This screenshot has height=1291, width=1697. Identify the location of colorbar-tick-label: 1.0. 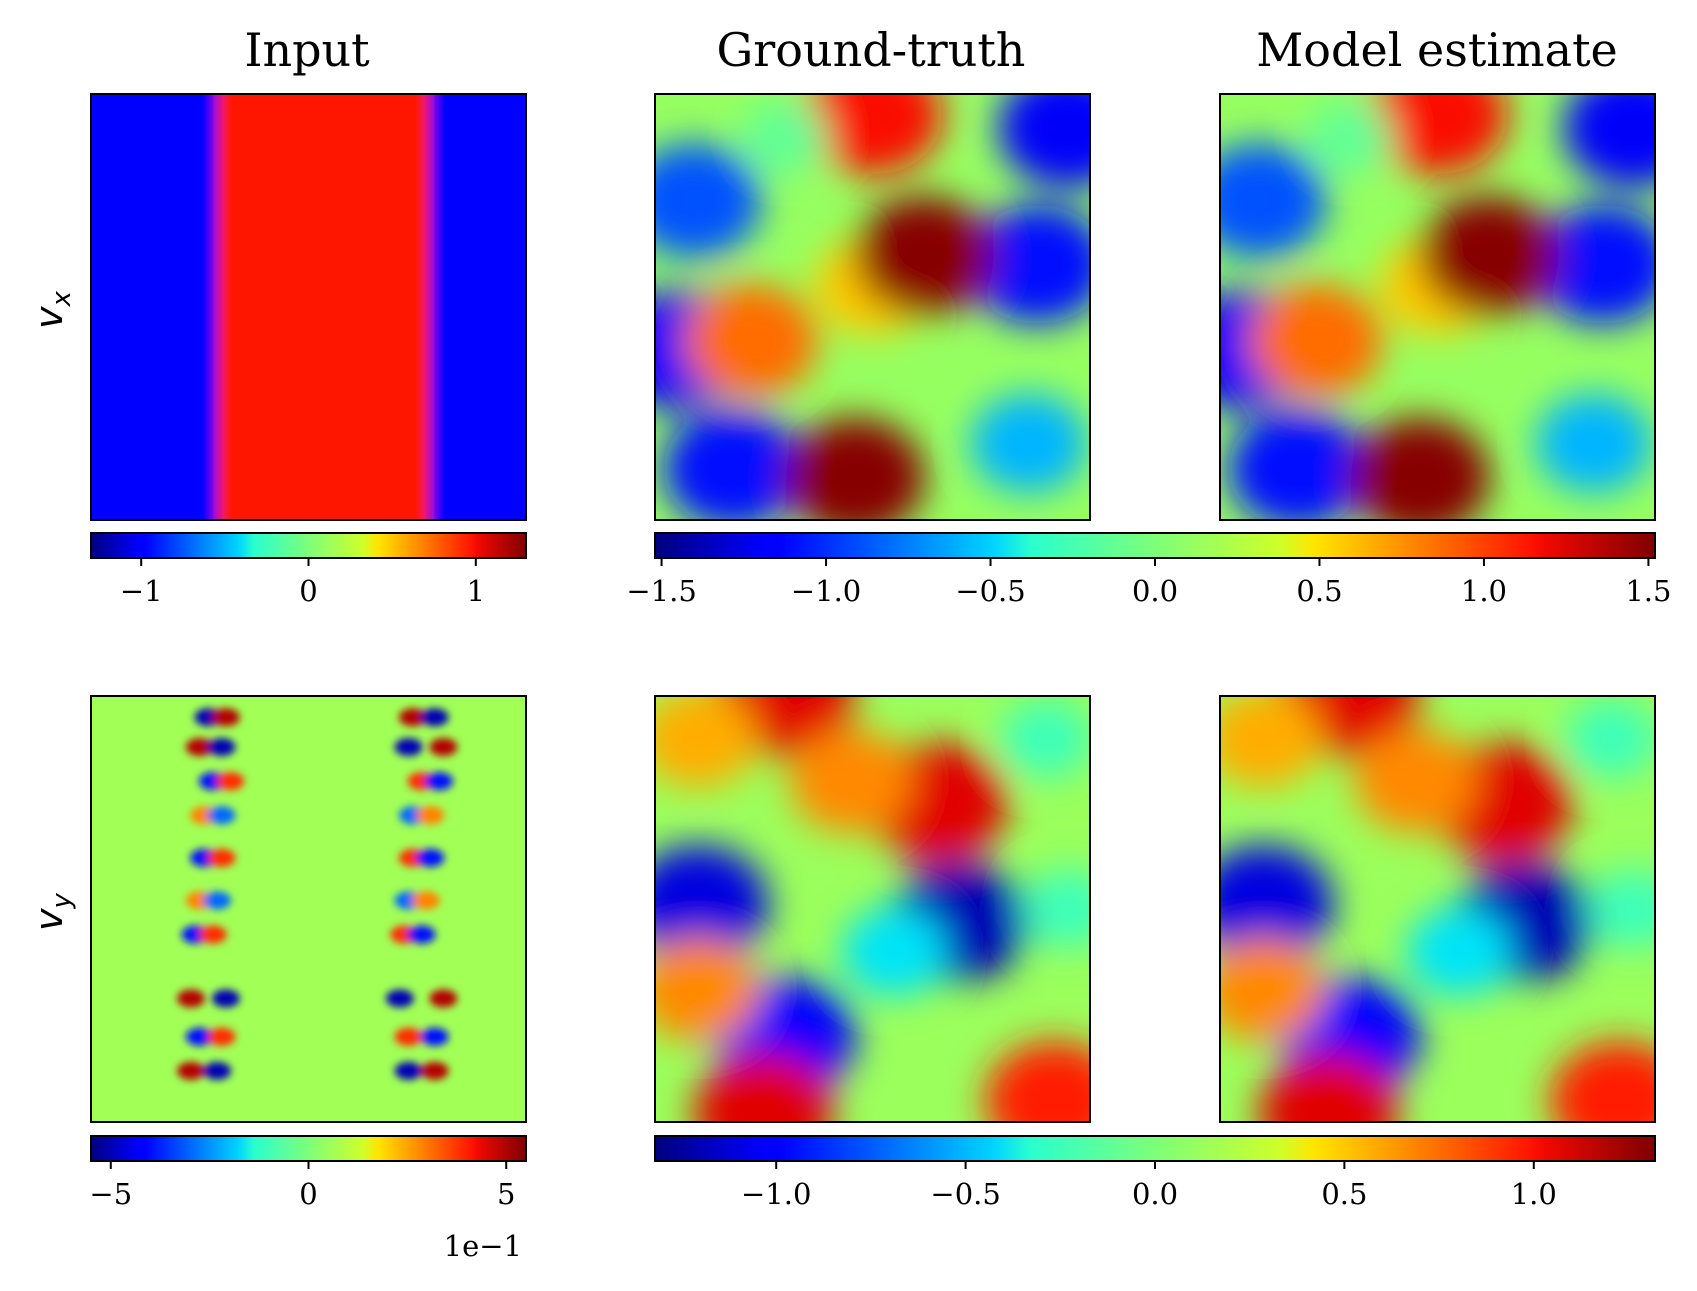
(1534, 1194).